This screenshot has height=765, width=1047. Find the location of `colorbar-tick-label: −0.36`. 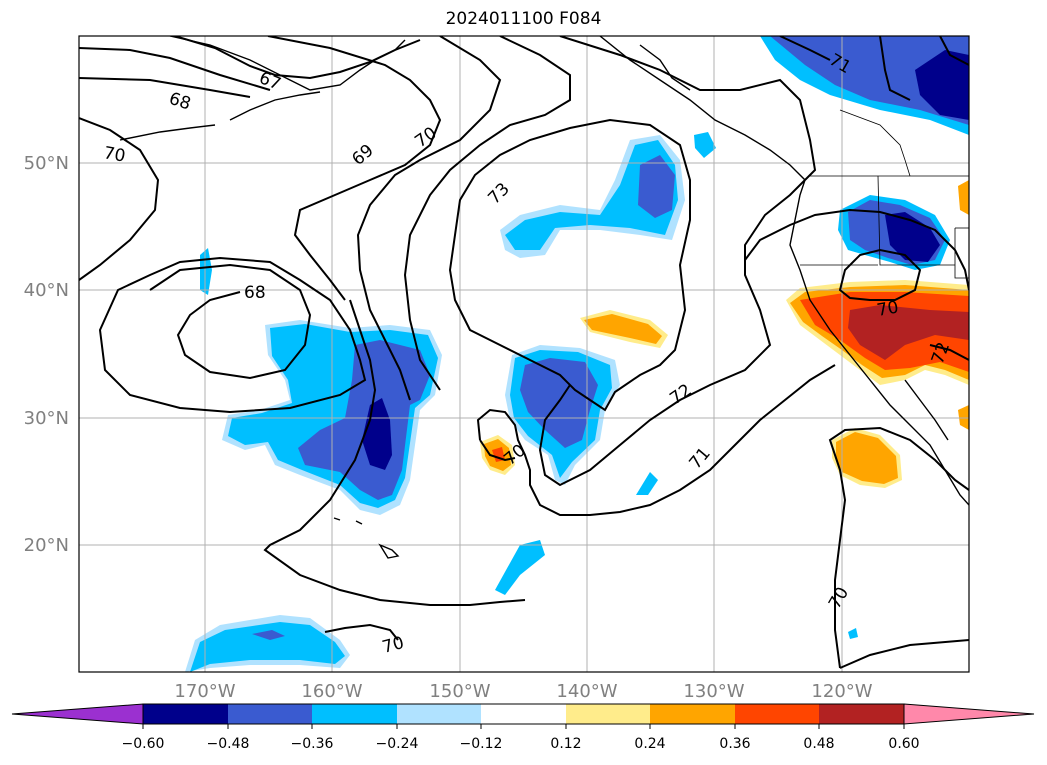

colorbar-tick-label: −0.36 is located at coordinates (312, 744).